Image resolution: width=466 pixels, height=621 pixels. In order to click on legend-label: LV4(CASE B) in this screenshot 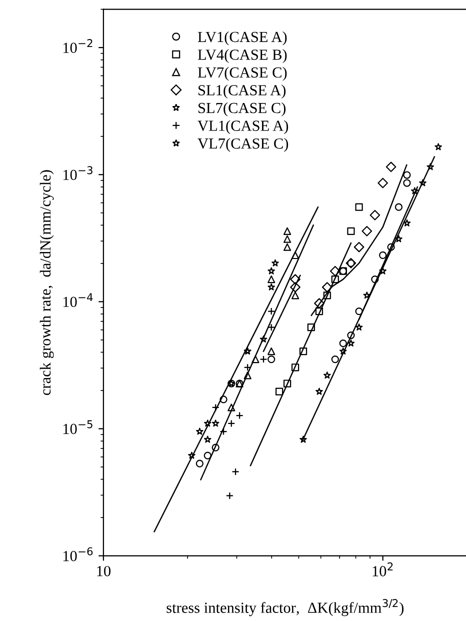, I will do `click(242, 56)`.